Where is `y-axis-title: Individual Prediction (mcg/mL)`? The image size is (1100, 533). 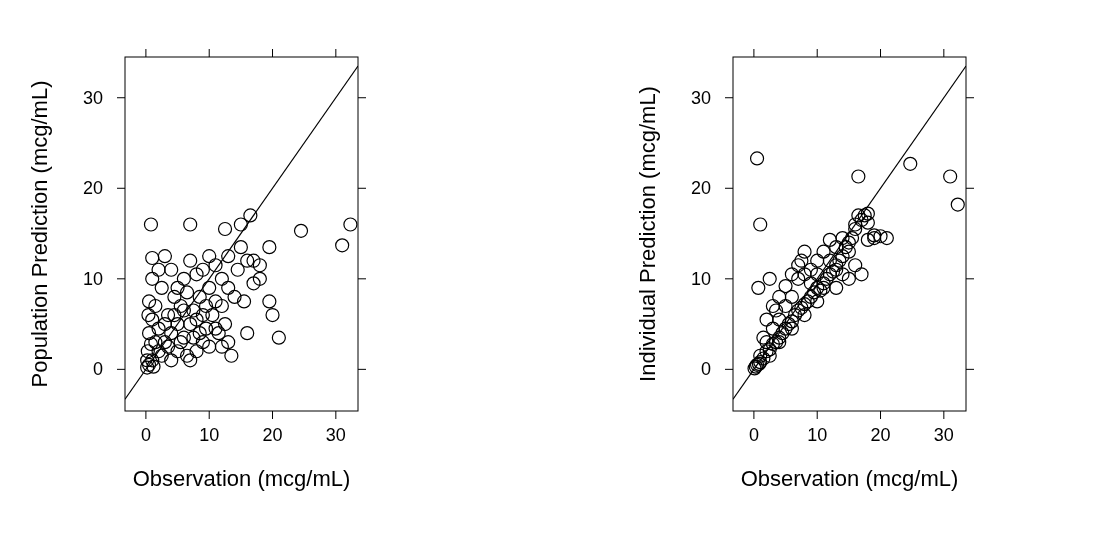 y-axis-title: Individual Prediction (mcg/mL) is located at coordinates (647, 234).